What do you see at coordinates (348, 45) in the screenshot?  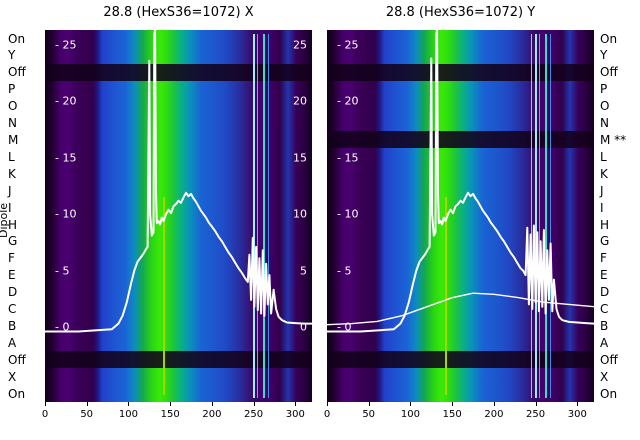 I see `y-tick-label: - 25` at bounding box center [348, 45].